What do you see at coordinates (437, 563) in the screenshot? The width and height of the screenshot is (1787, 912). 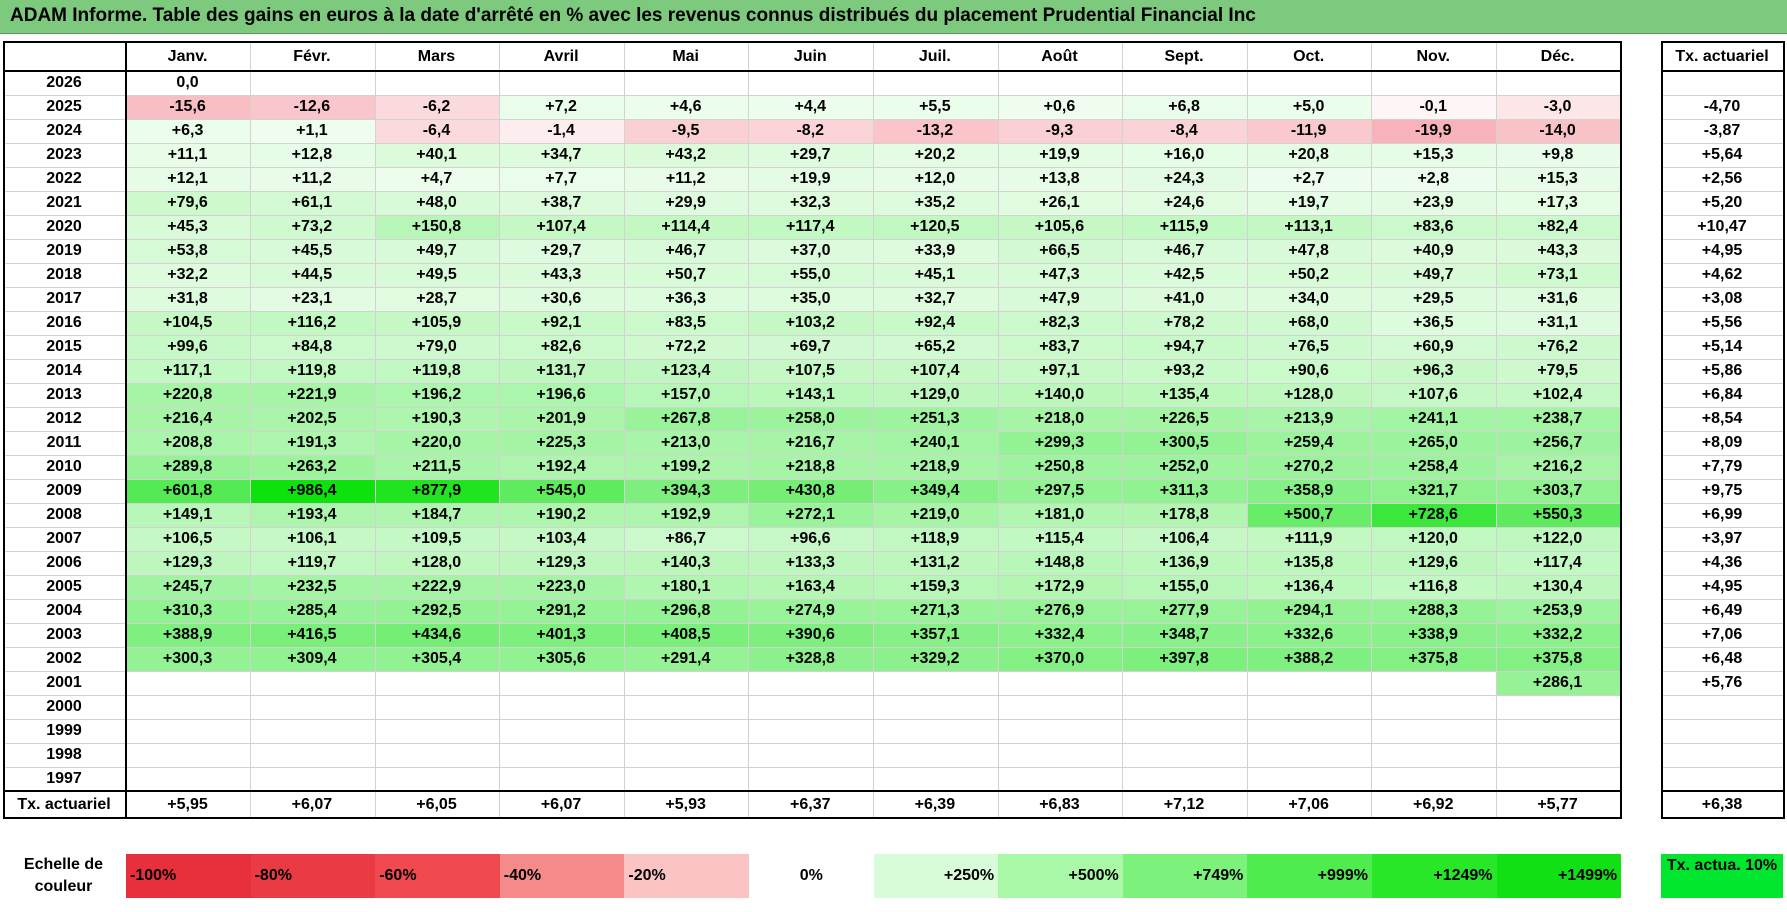 I see `gain-cell: +128,0` at bounding box center [437, 563].